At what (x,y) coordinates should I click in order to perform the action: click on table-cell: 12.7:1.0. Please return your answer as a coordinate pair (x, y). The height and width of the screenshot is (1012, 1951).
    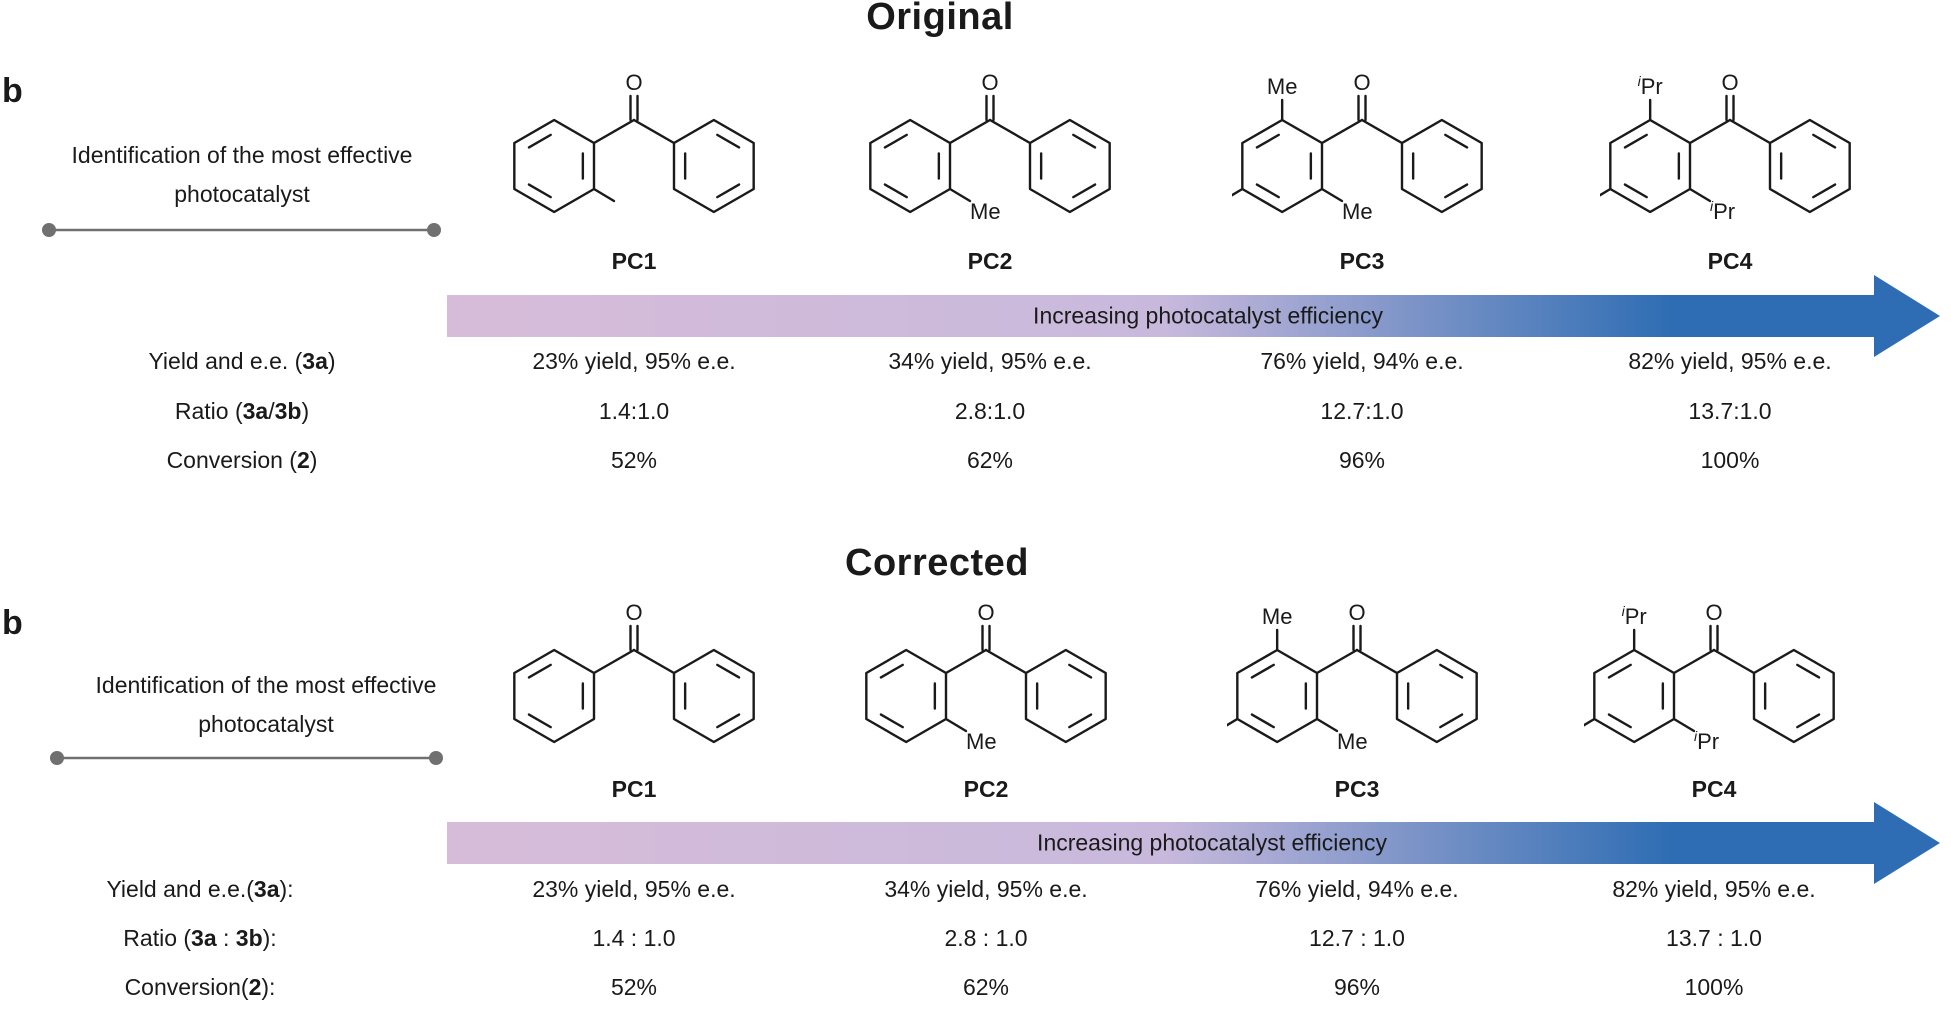
    Looking at the image, I should click on (1362, 411).